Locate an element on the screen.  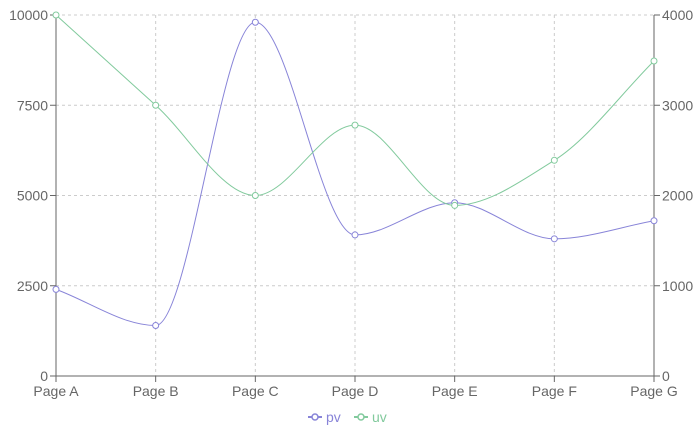
x-tick-label: Page G is located at coordinates (653, 391).